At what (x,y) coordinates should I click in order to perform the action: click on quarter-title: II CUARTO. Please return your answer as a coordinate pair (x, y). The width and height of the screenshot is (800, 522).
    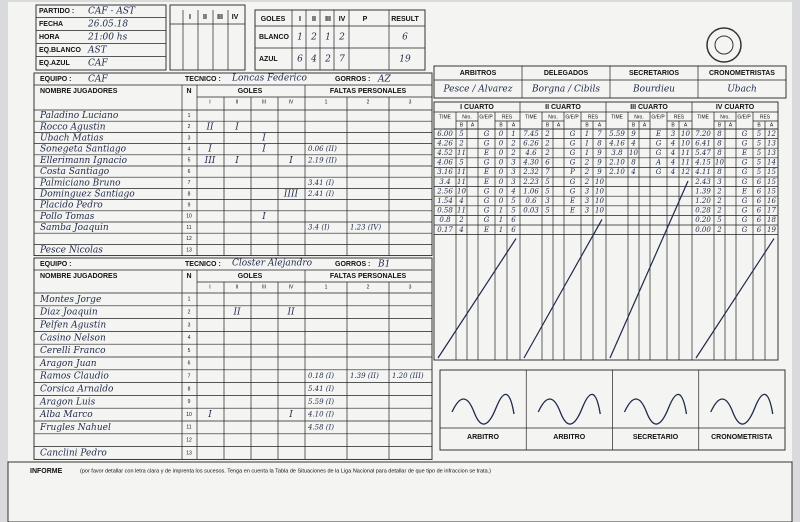
    Looking at the image, I should click on (563, 107).